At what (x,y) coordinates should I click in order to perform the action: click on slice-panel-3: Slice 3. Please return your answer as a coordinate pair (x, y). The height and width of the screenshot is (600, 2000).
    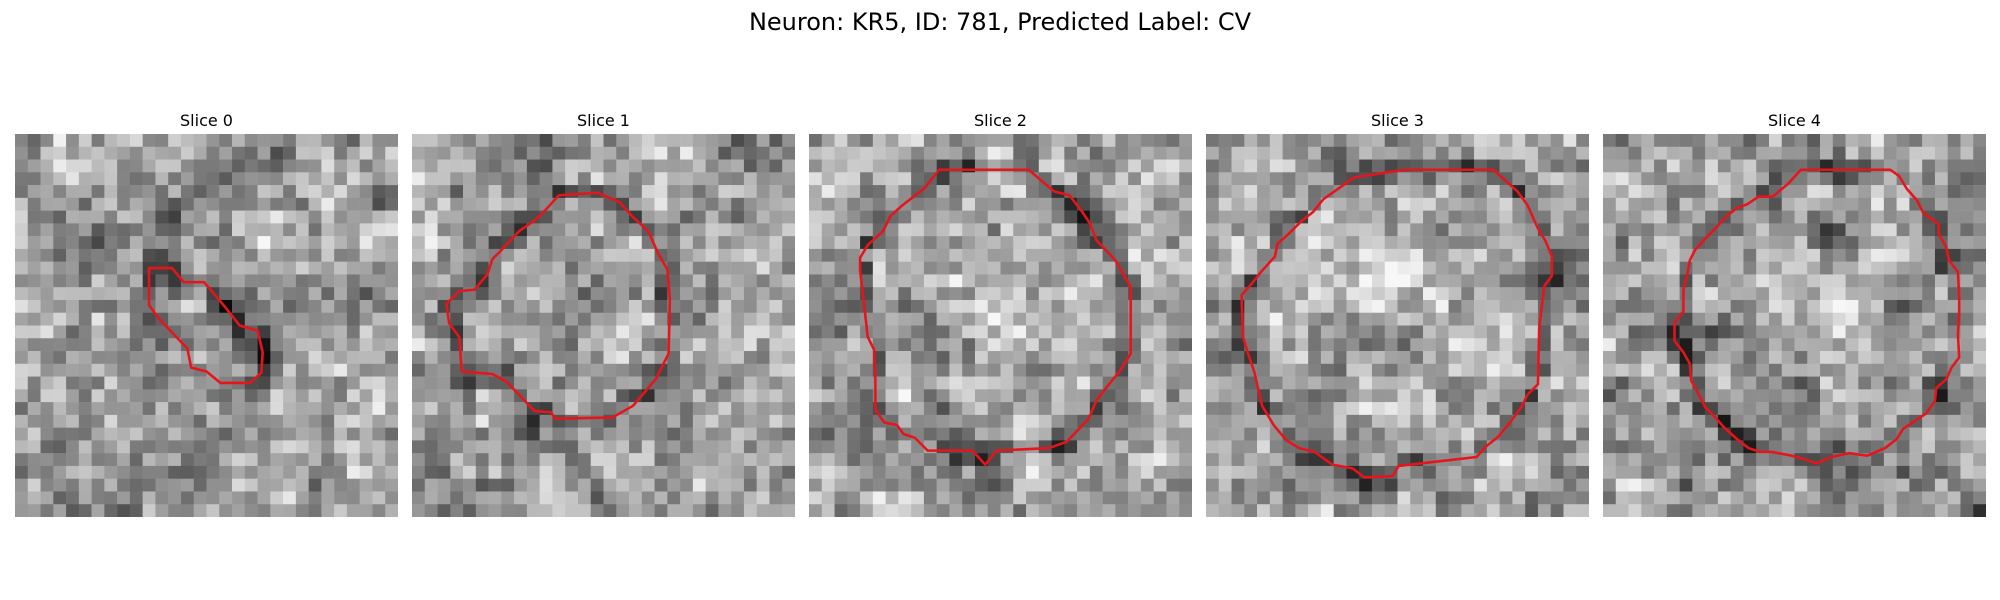
    Looking at the image, I should click on (1397, 312).